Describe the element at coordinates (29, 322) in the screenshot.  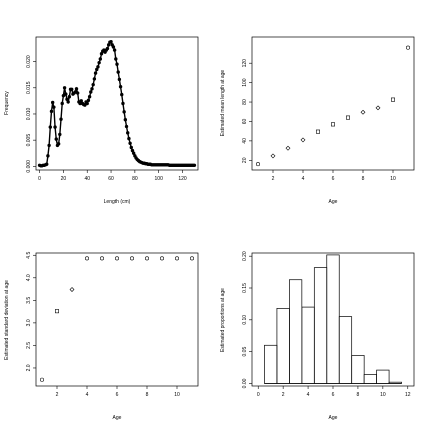
I see `y-tick-label: 3.0` at that location.